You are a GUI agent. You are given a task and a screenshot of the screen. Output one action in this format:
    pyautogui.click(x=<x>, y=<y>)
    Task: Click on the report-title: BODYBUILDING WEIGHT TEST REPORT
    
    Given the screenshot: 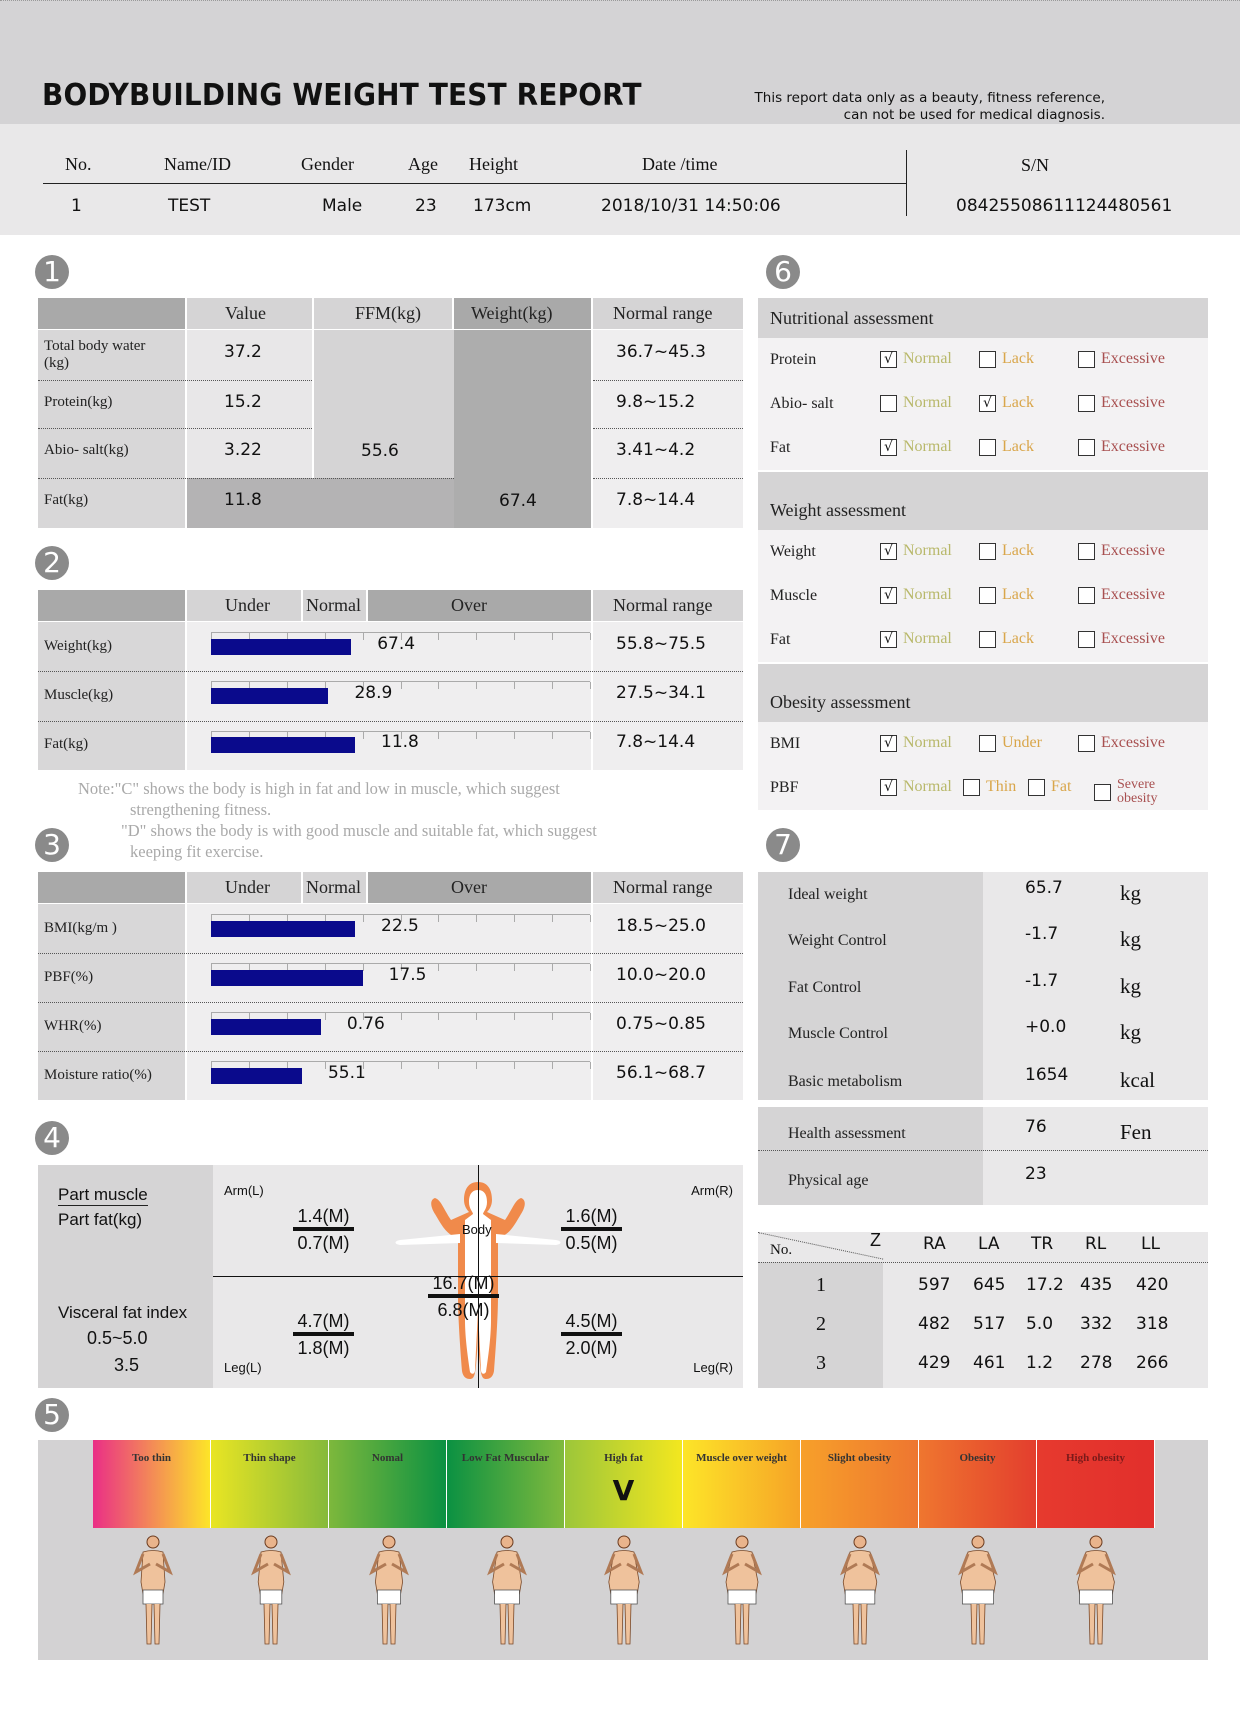 What is the action you would take?
    pyautogui.click(x=342, y=95)
    